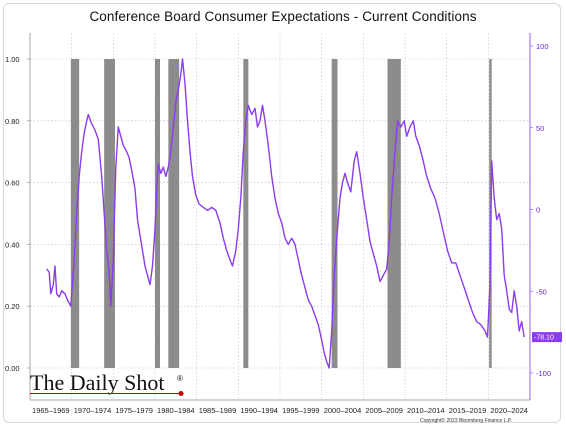  What do you see at coordinates (259, 410) in the screenshot?
I see `x-tick-label: 1990–1994` at bounding box center [259, 410].